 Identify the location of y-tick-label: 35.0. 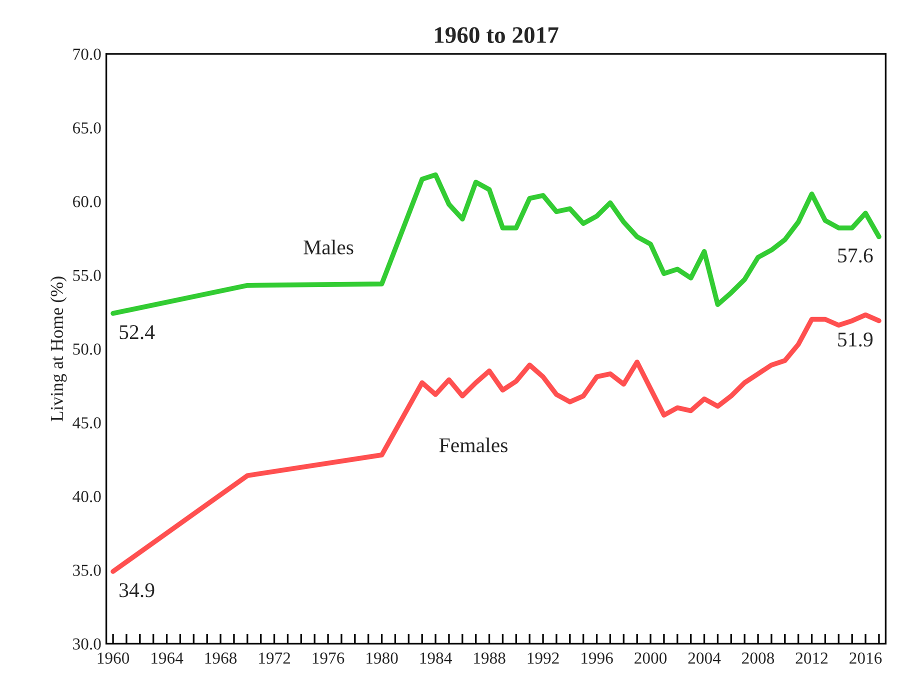
(87, 570).